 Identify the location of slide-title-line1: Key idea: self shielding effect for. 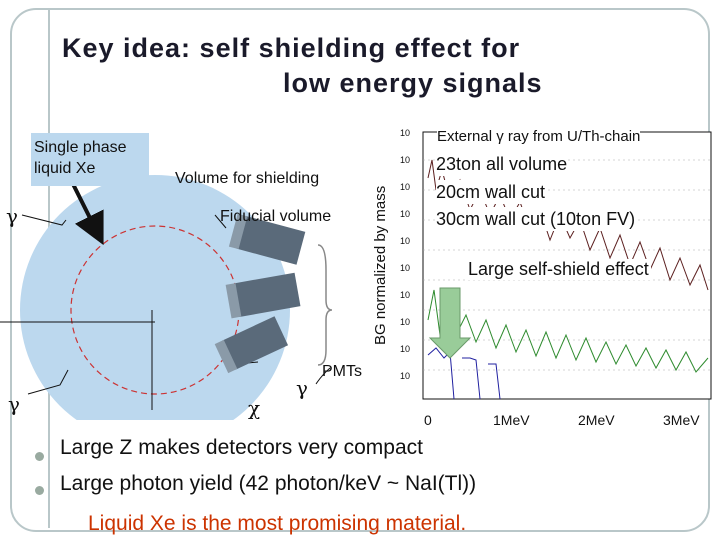
(291, 48).